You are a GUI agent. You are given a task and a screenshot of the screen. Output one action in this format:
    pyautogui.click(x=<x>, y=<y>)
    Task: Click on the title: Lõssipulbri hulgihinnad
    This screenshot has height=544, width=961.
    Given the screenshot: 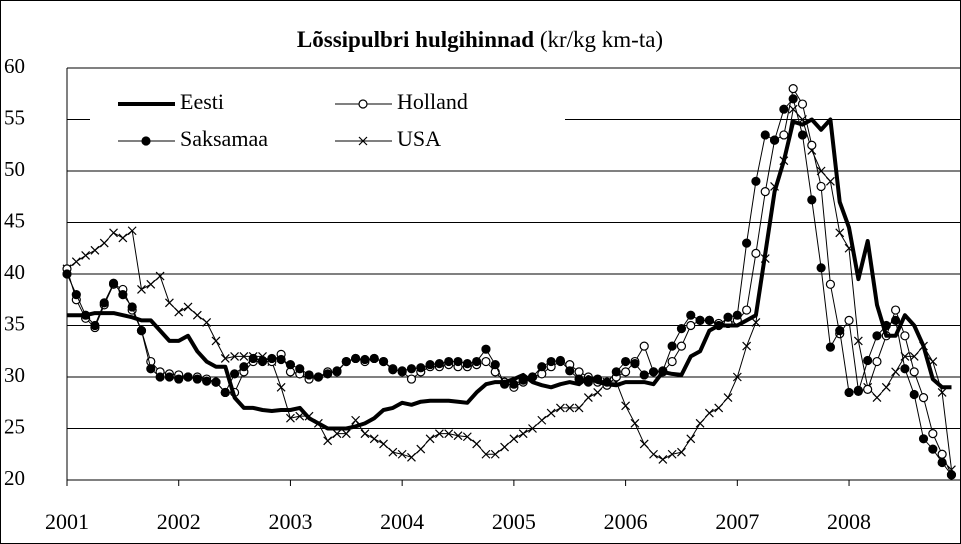 What is the action you would take?
    pyautogui.click(x=415, y=39)
    